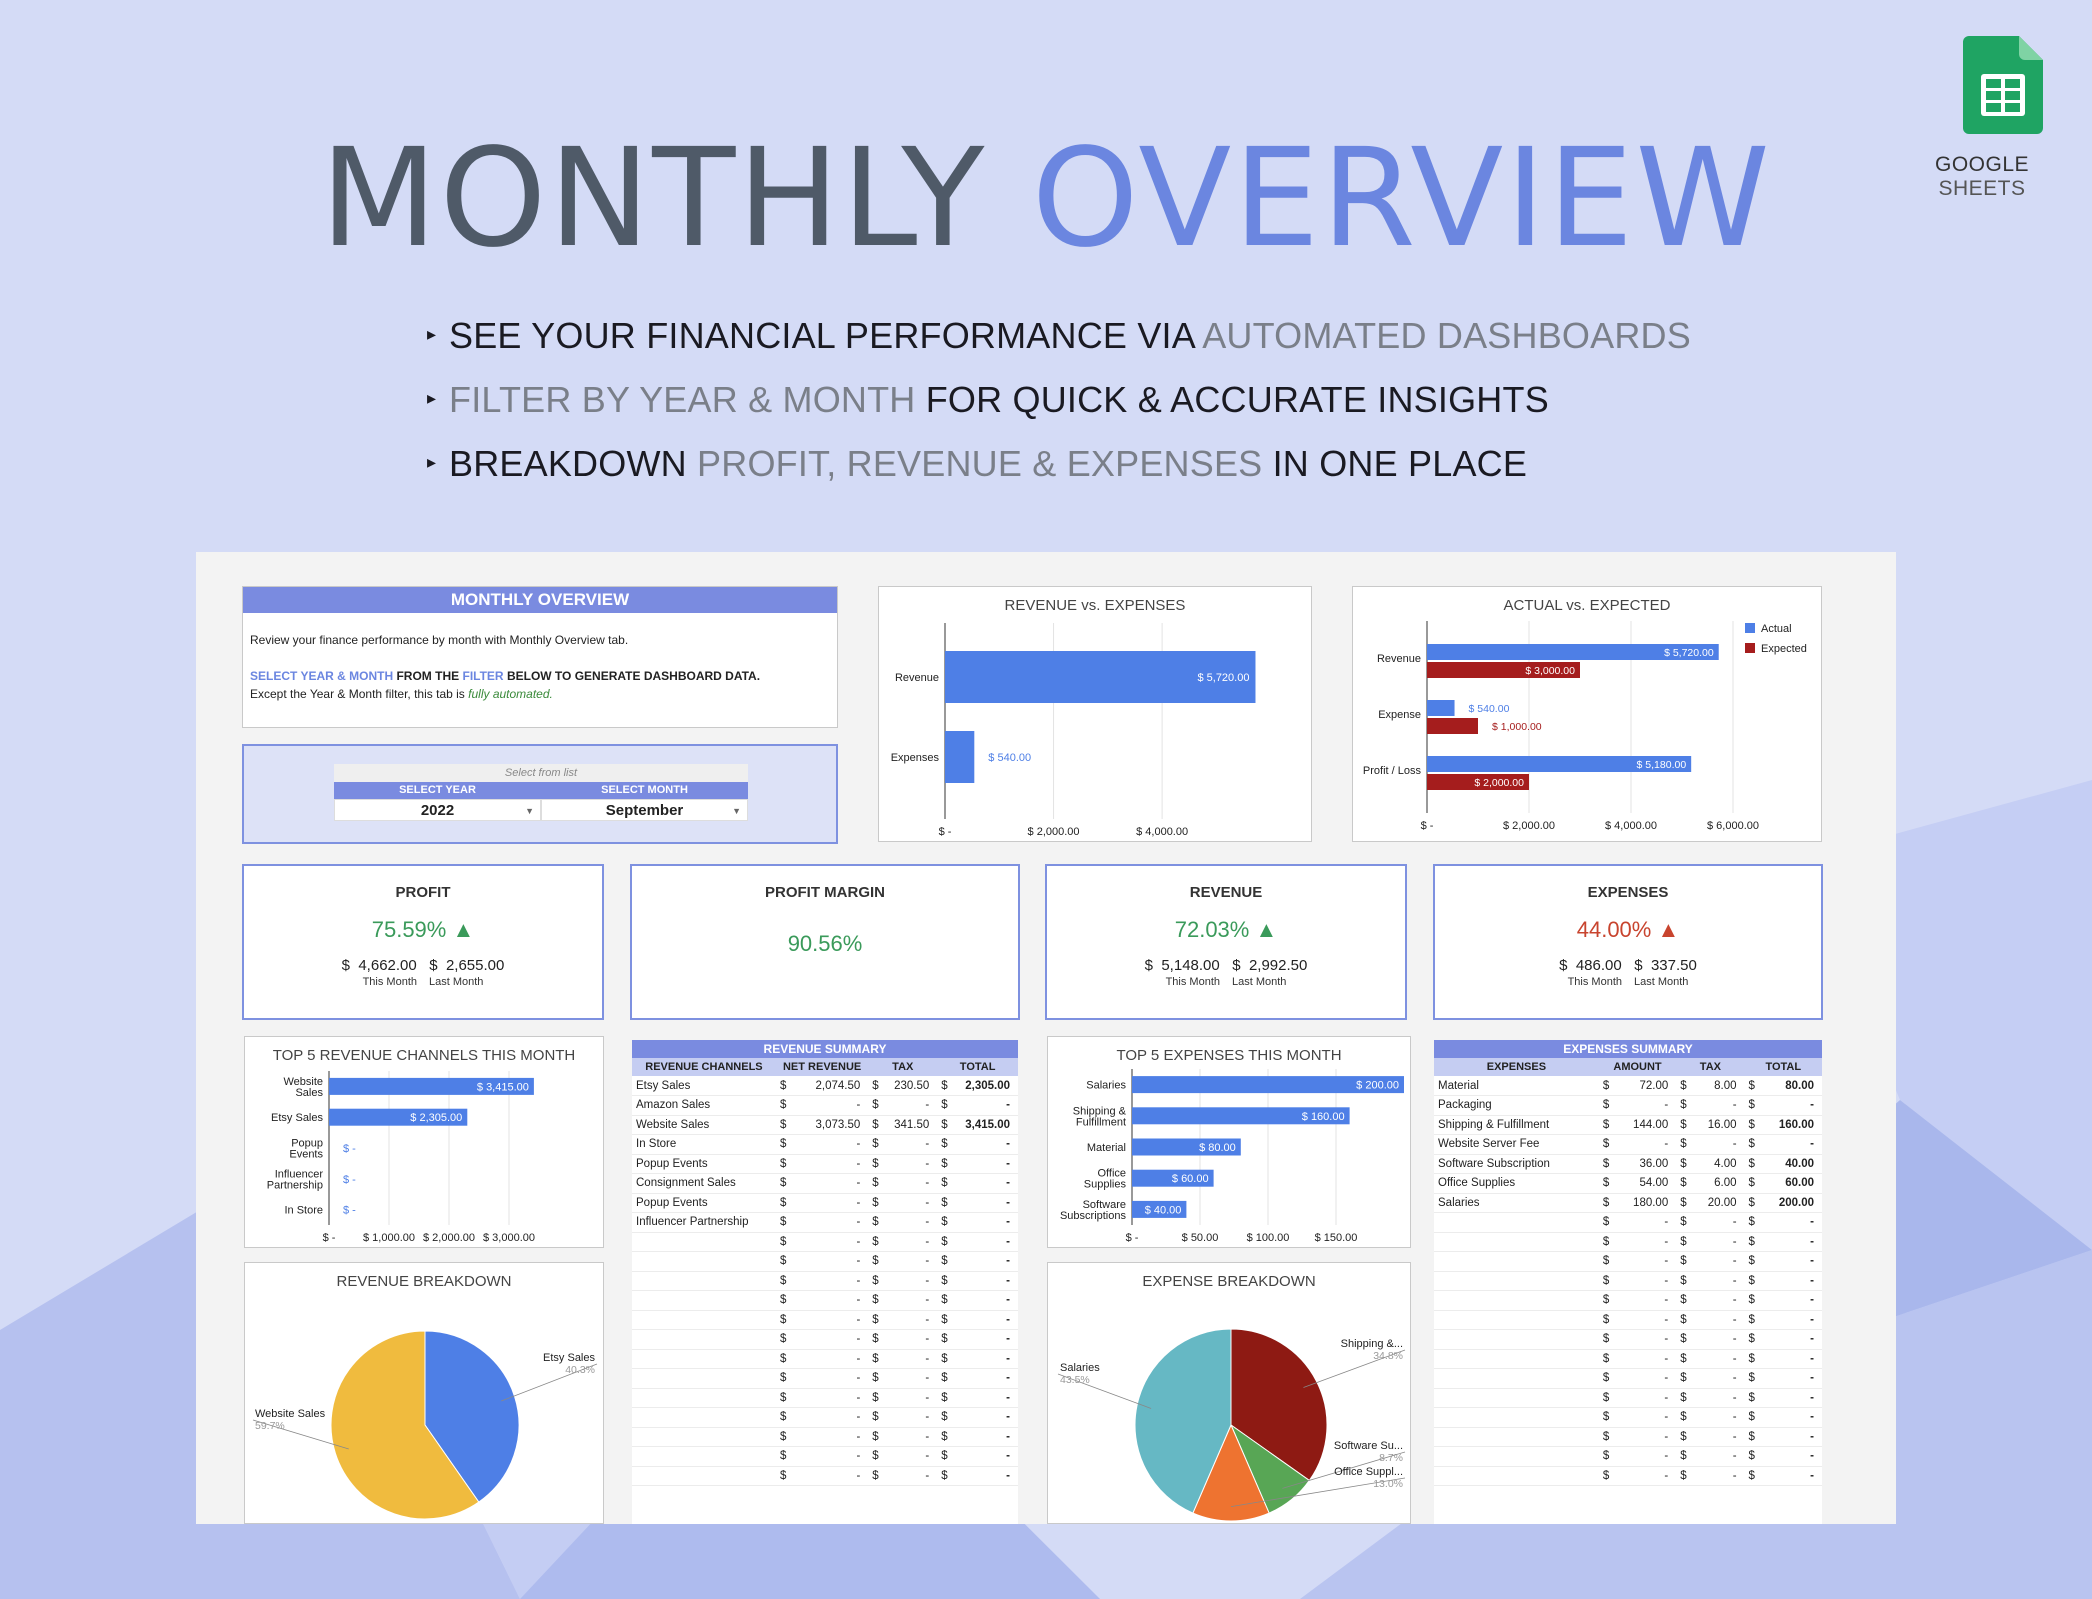 This screenshot has width=2092, height=1599. I want to click on value-cell: 4.00, so click(1718, 1164).